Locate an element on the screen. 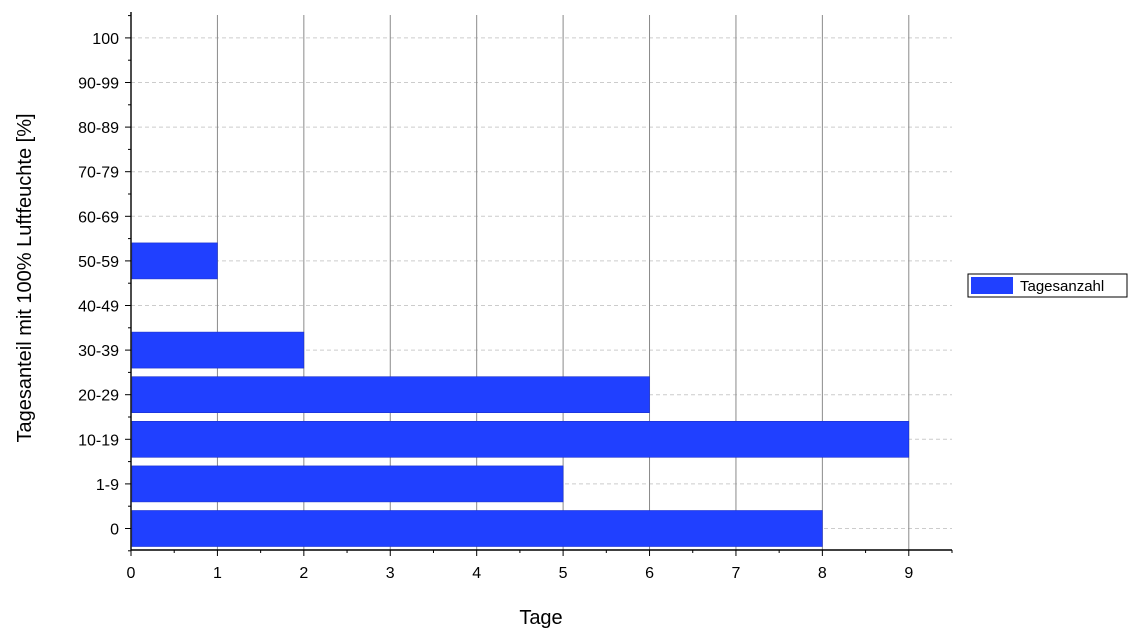 This screenshot has height=631, width=1132. y-tick-label: 50-59 is located at coordinates (98, 262).